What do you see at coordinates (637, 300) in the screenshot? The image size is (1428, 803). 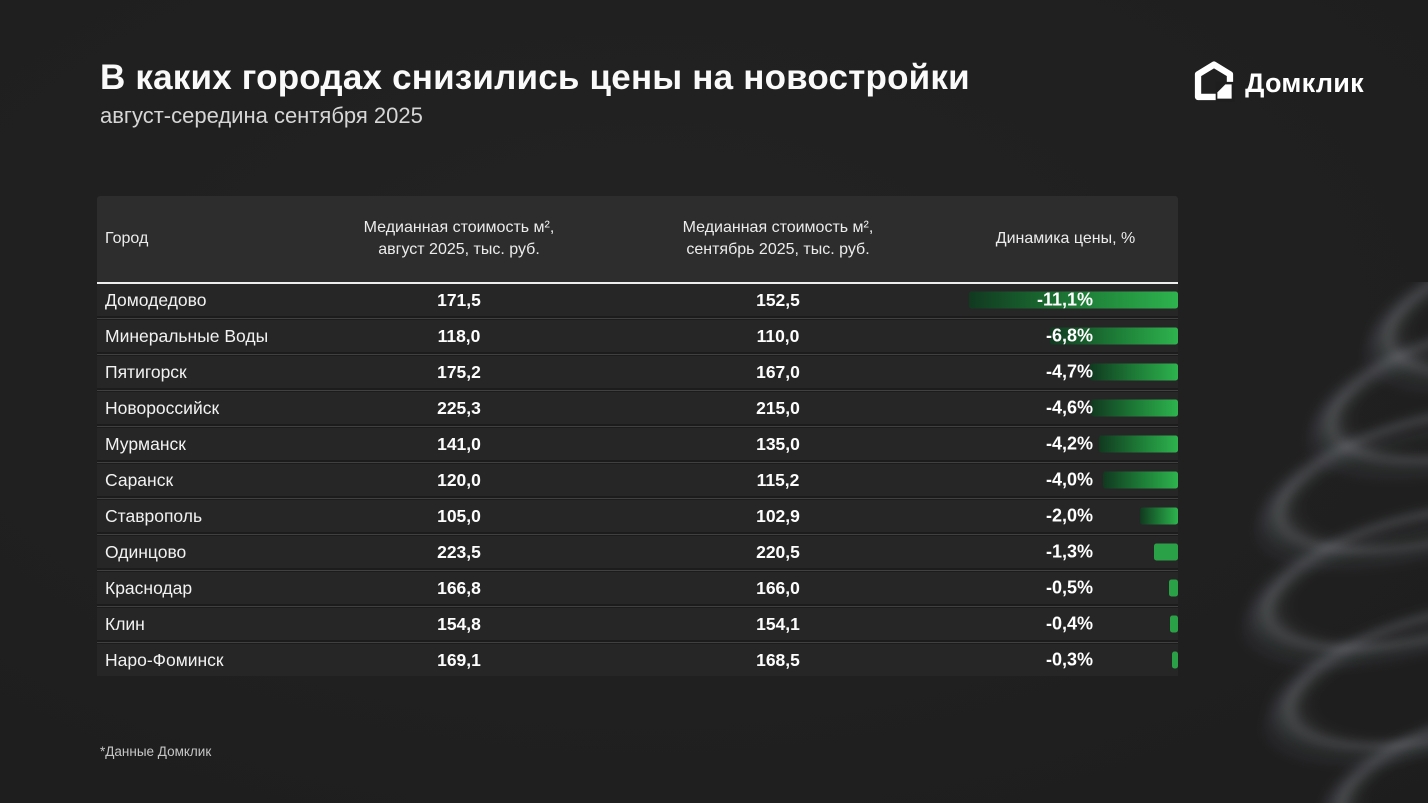 I see `table-row: Домодедово 171,5 152,5 -11,1%` at bounding box center [637, 300].